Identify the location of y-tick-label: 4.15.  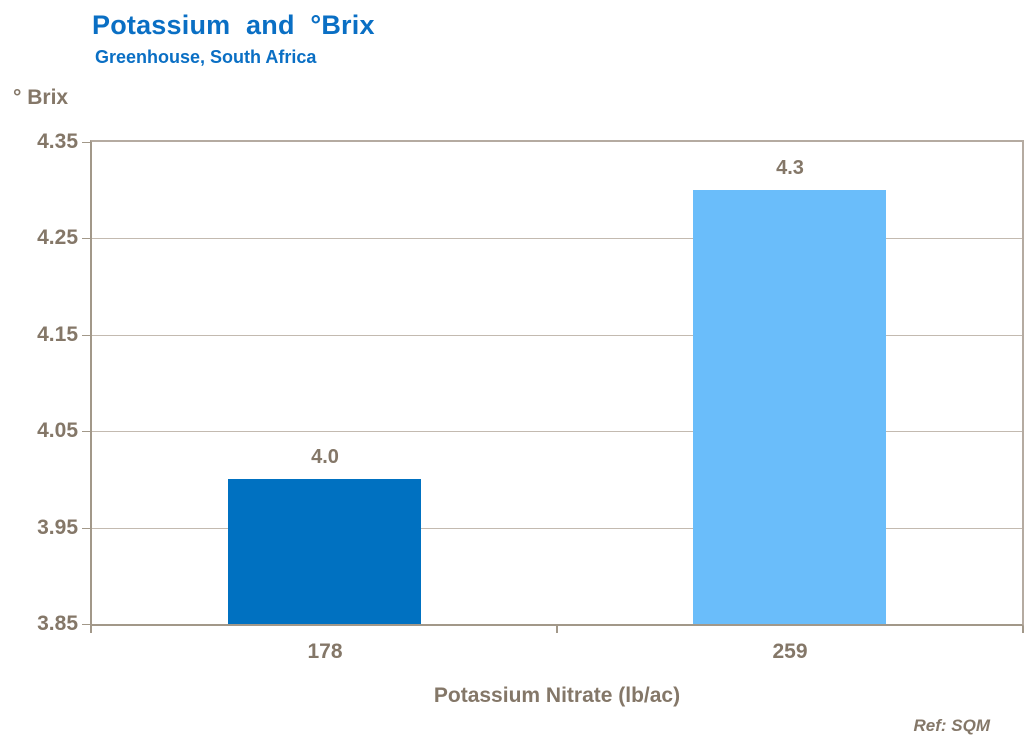
(57, 334).